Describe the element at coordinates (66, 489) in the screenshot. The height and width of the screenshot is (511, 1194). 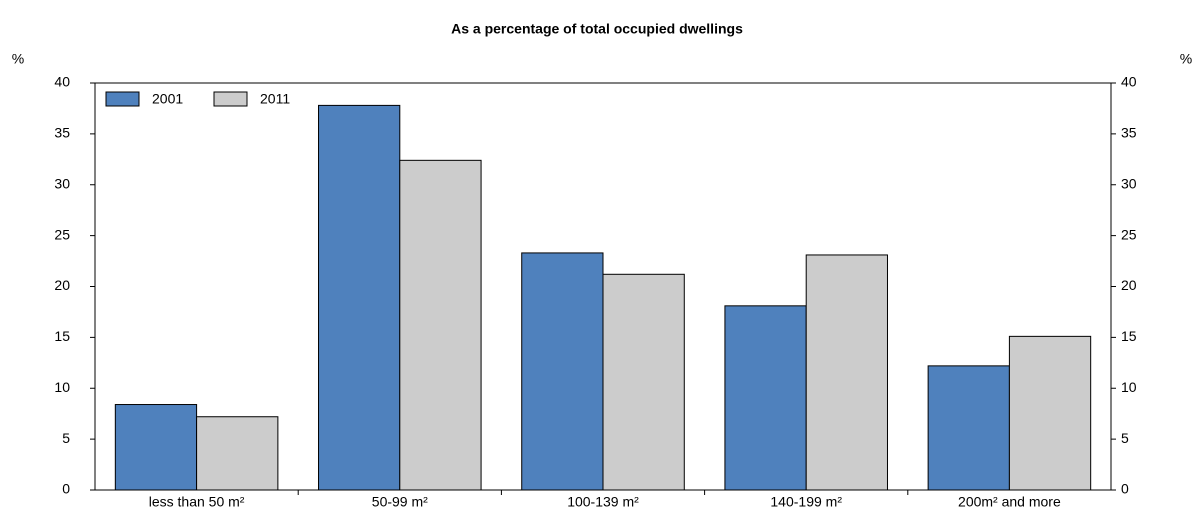
I see `y-tick-label: 0` at that location.